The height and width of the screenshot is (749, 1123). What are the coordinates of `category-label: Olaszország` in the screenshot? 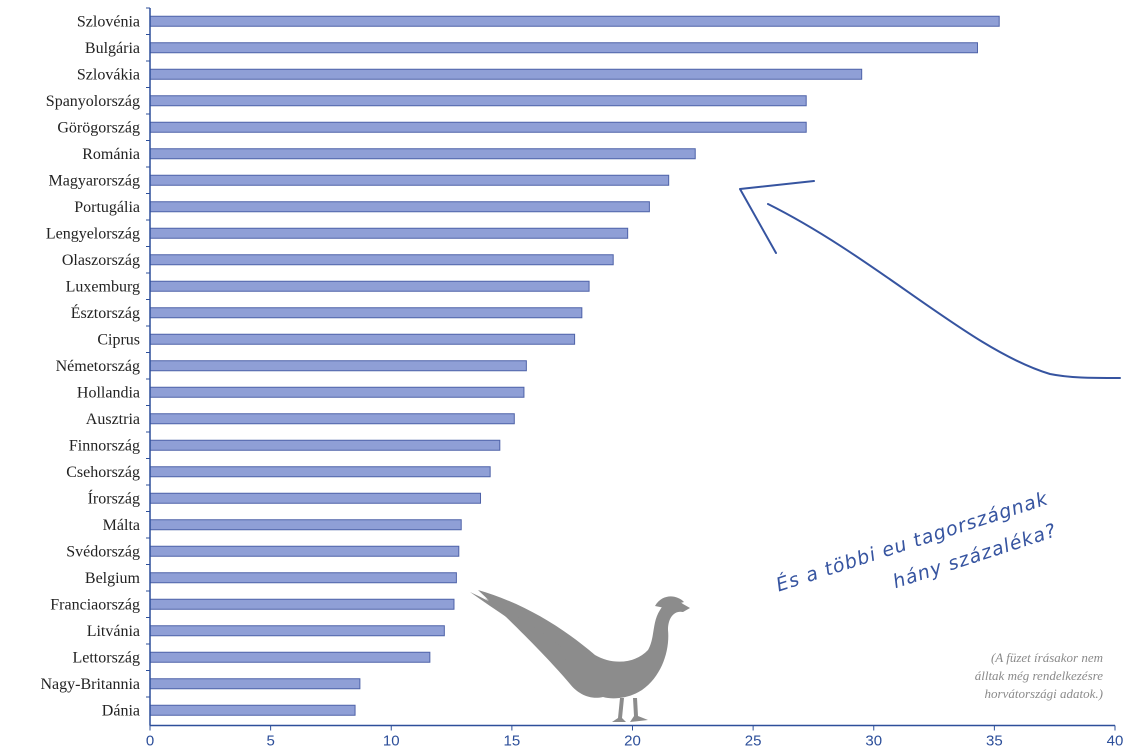 It's located at (101, 260).